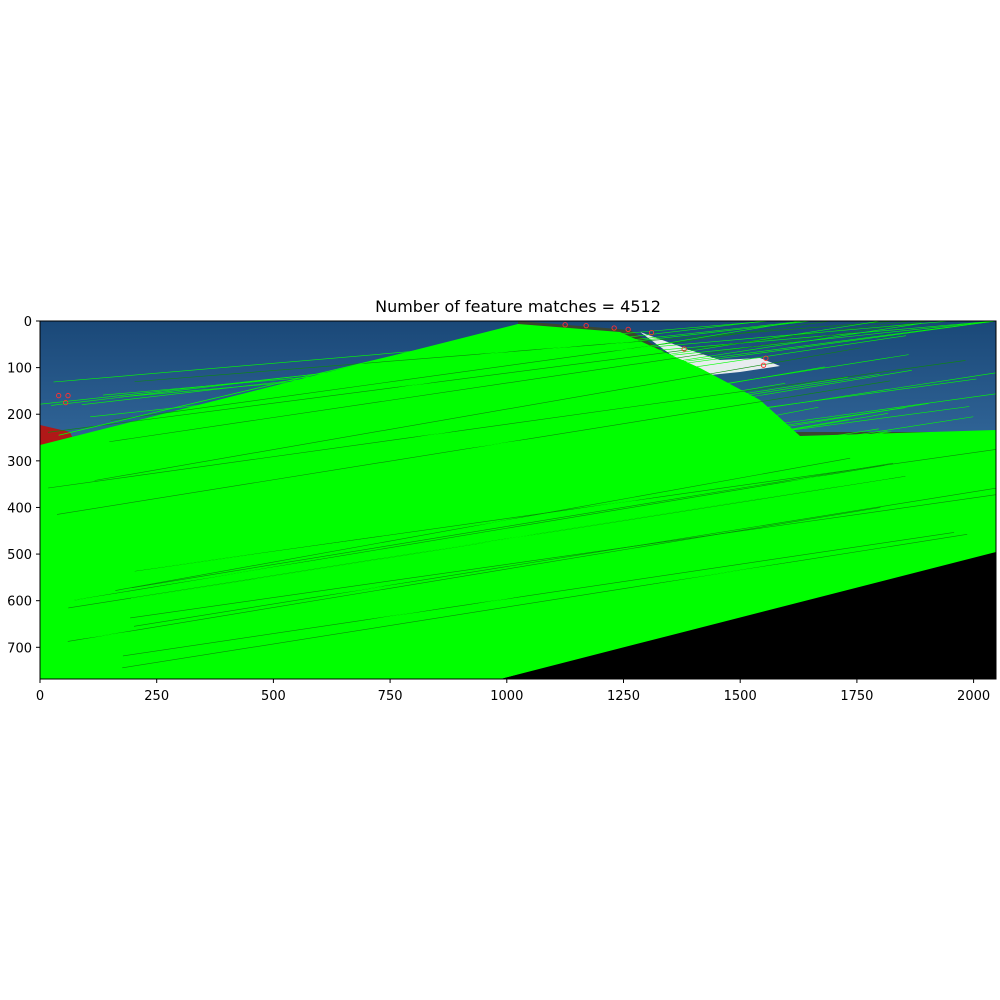  I want to click on x-tick-label: 1000, so click(506, 696).